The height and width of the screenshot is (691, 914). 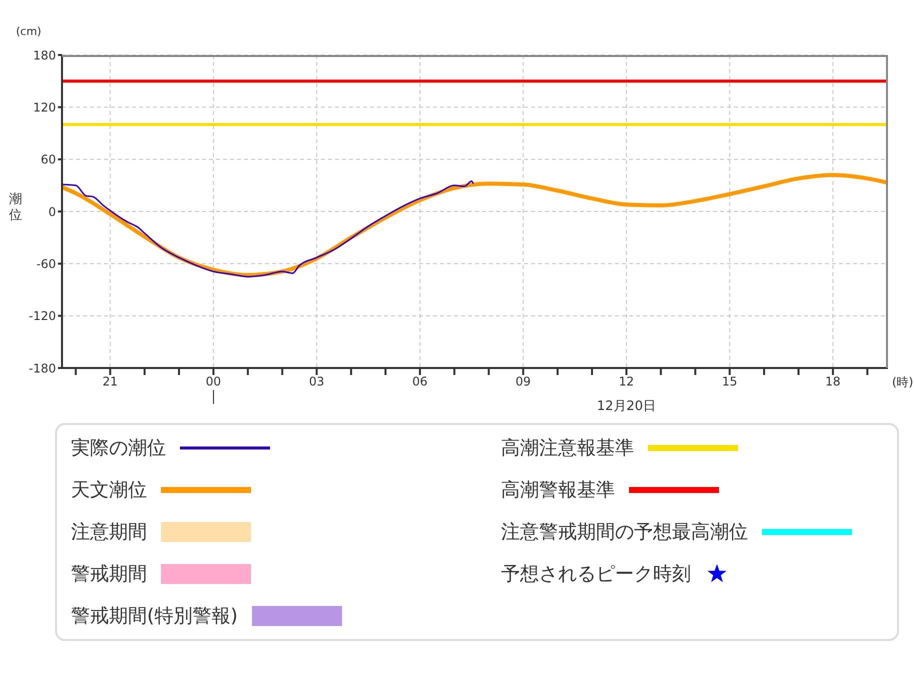 What do you see at coordinates (109, 532) in the screenshot?
I see `legend-label: 注意期間` at bounding box center [109, 532].